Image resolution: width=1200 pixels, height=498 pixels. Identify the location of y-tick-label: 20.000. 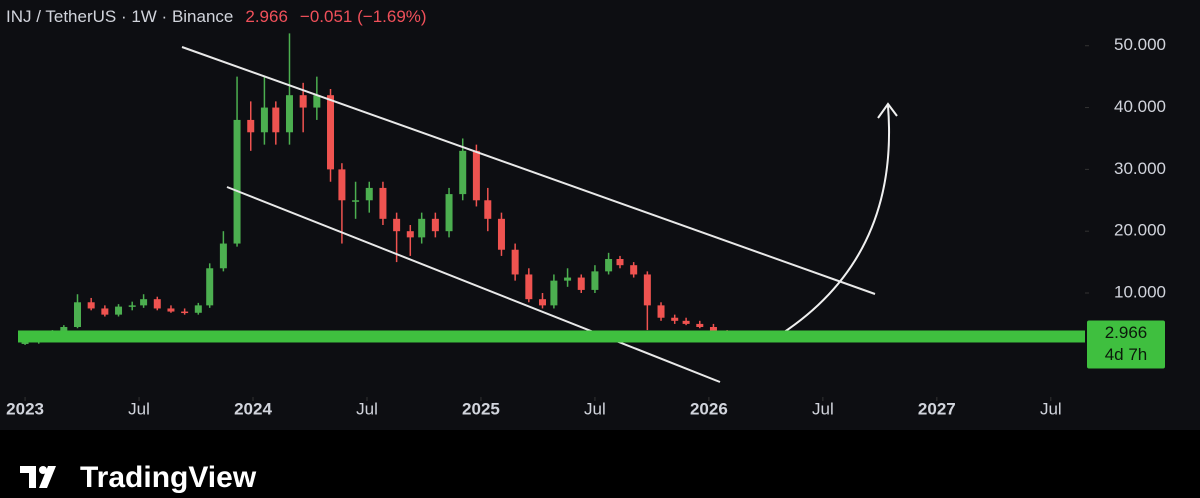
(1140, 230).